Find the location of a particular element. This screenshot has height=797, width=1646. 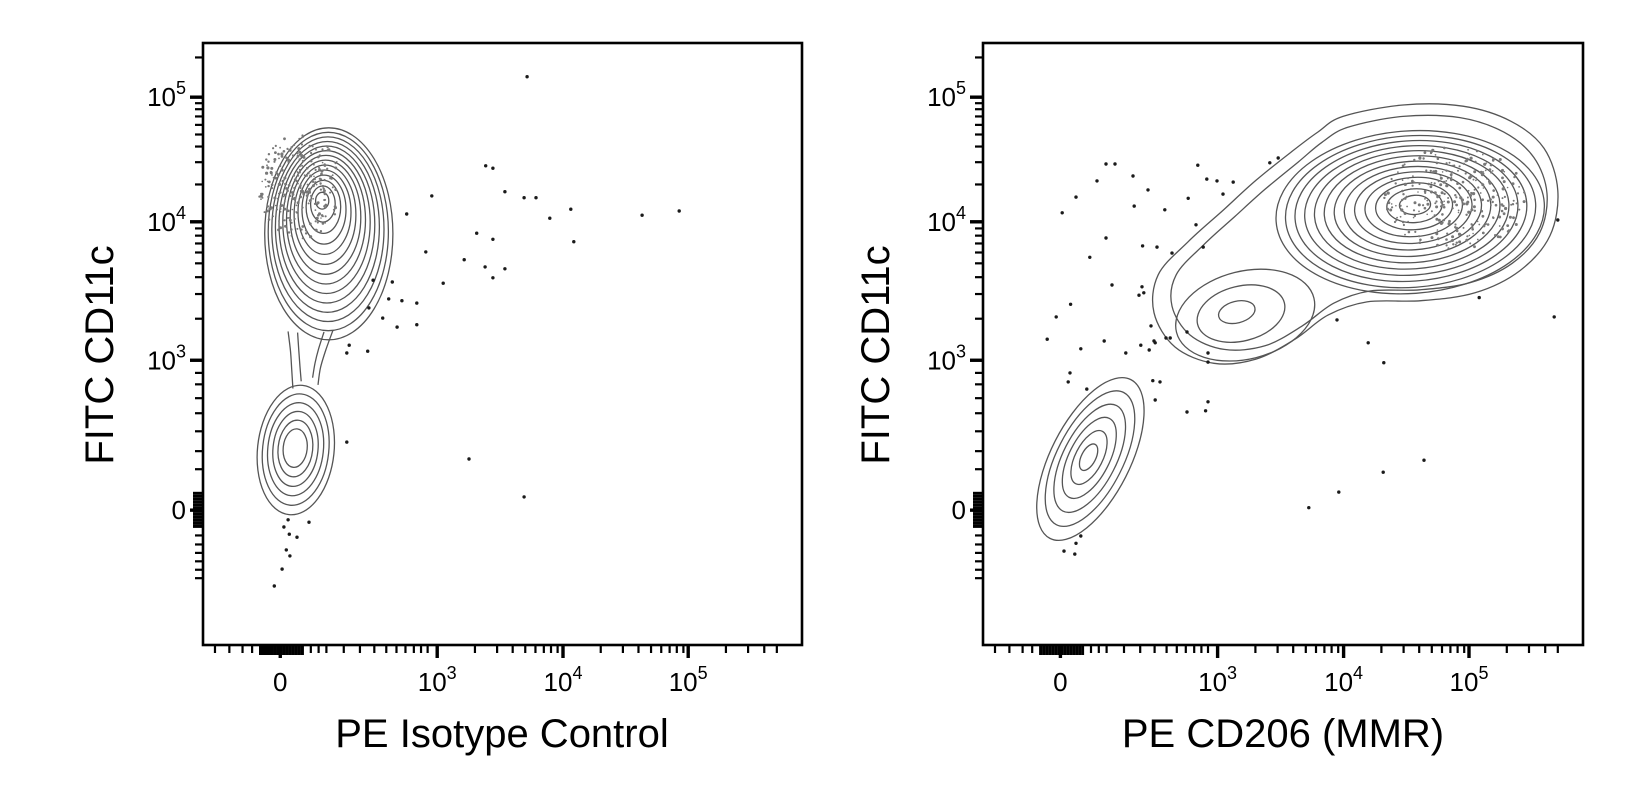

y-axis-ticks is located at coordinates (976, 318).